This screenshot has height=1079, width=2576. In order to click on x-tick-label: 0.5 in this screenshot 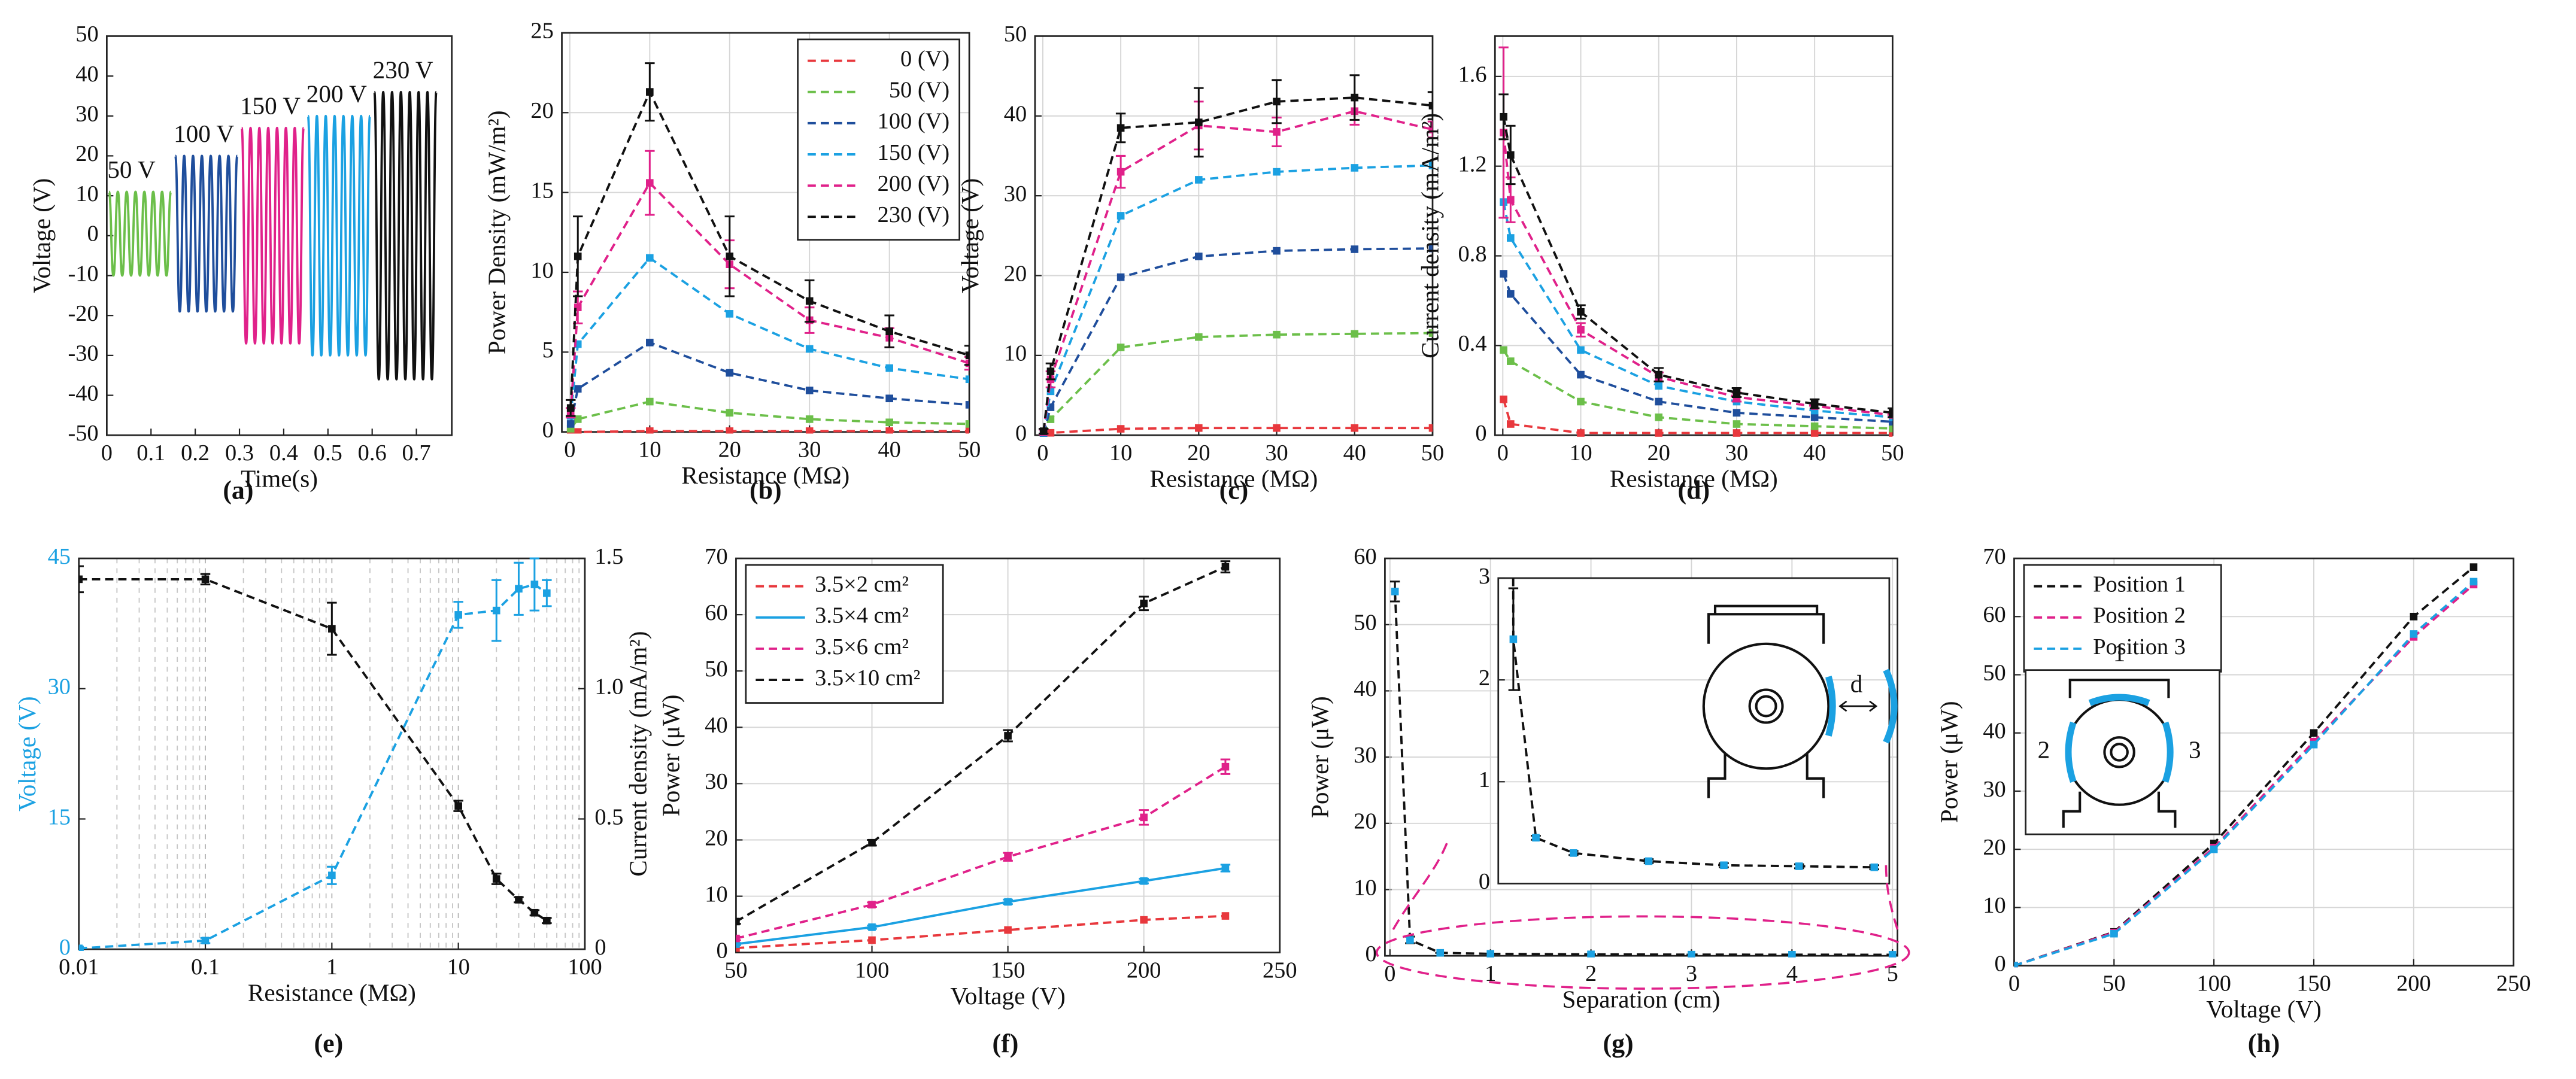, I will do `click(328, 453)`.